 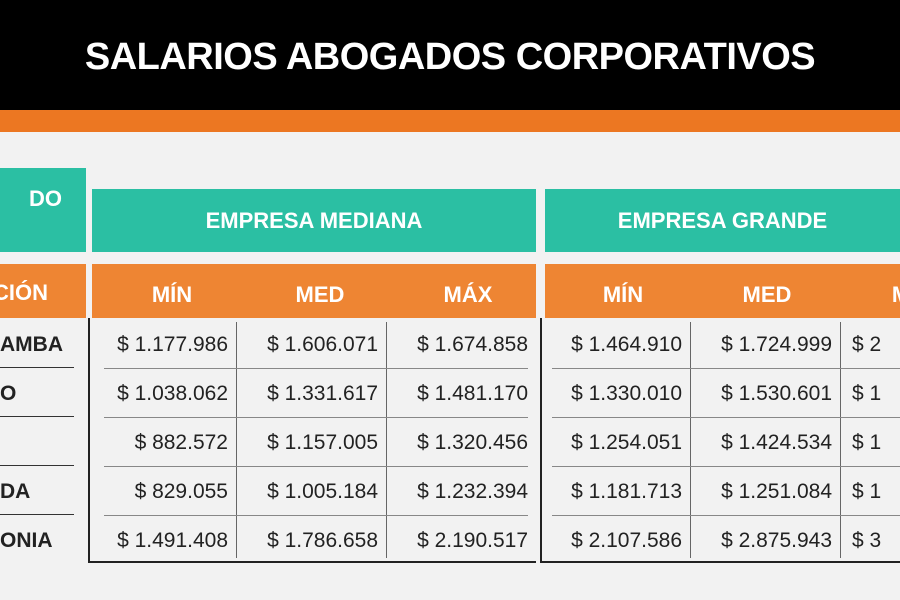 I want to click on cell-value: $ 3, so click(x=867, y=540).